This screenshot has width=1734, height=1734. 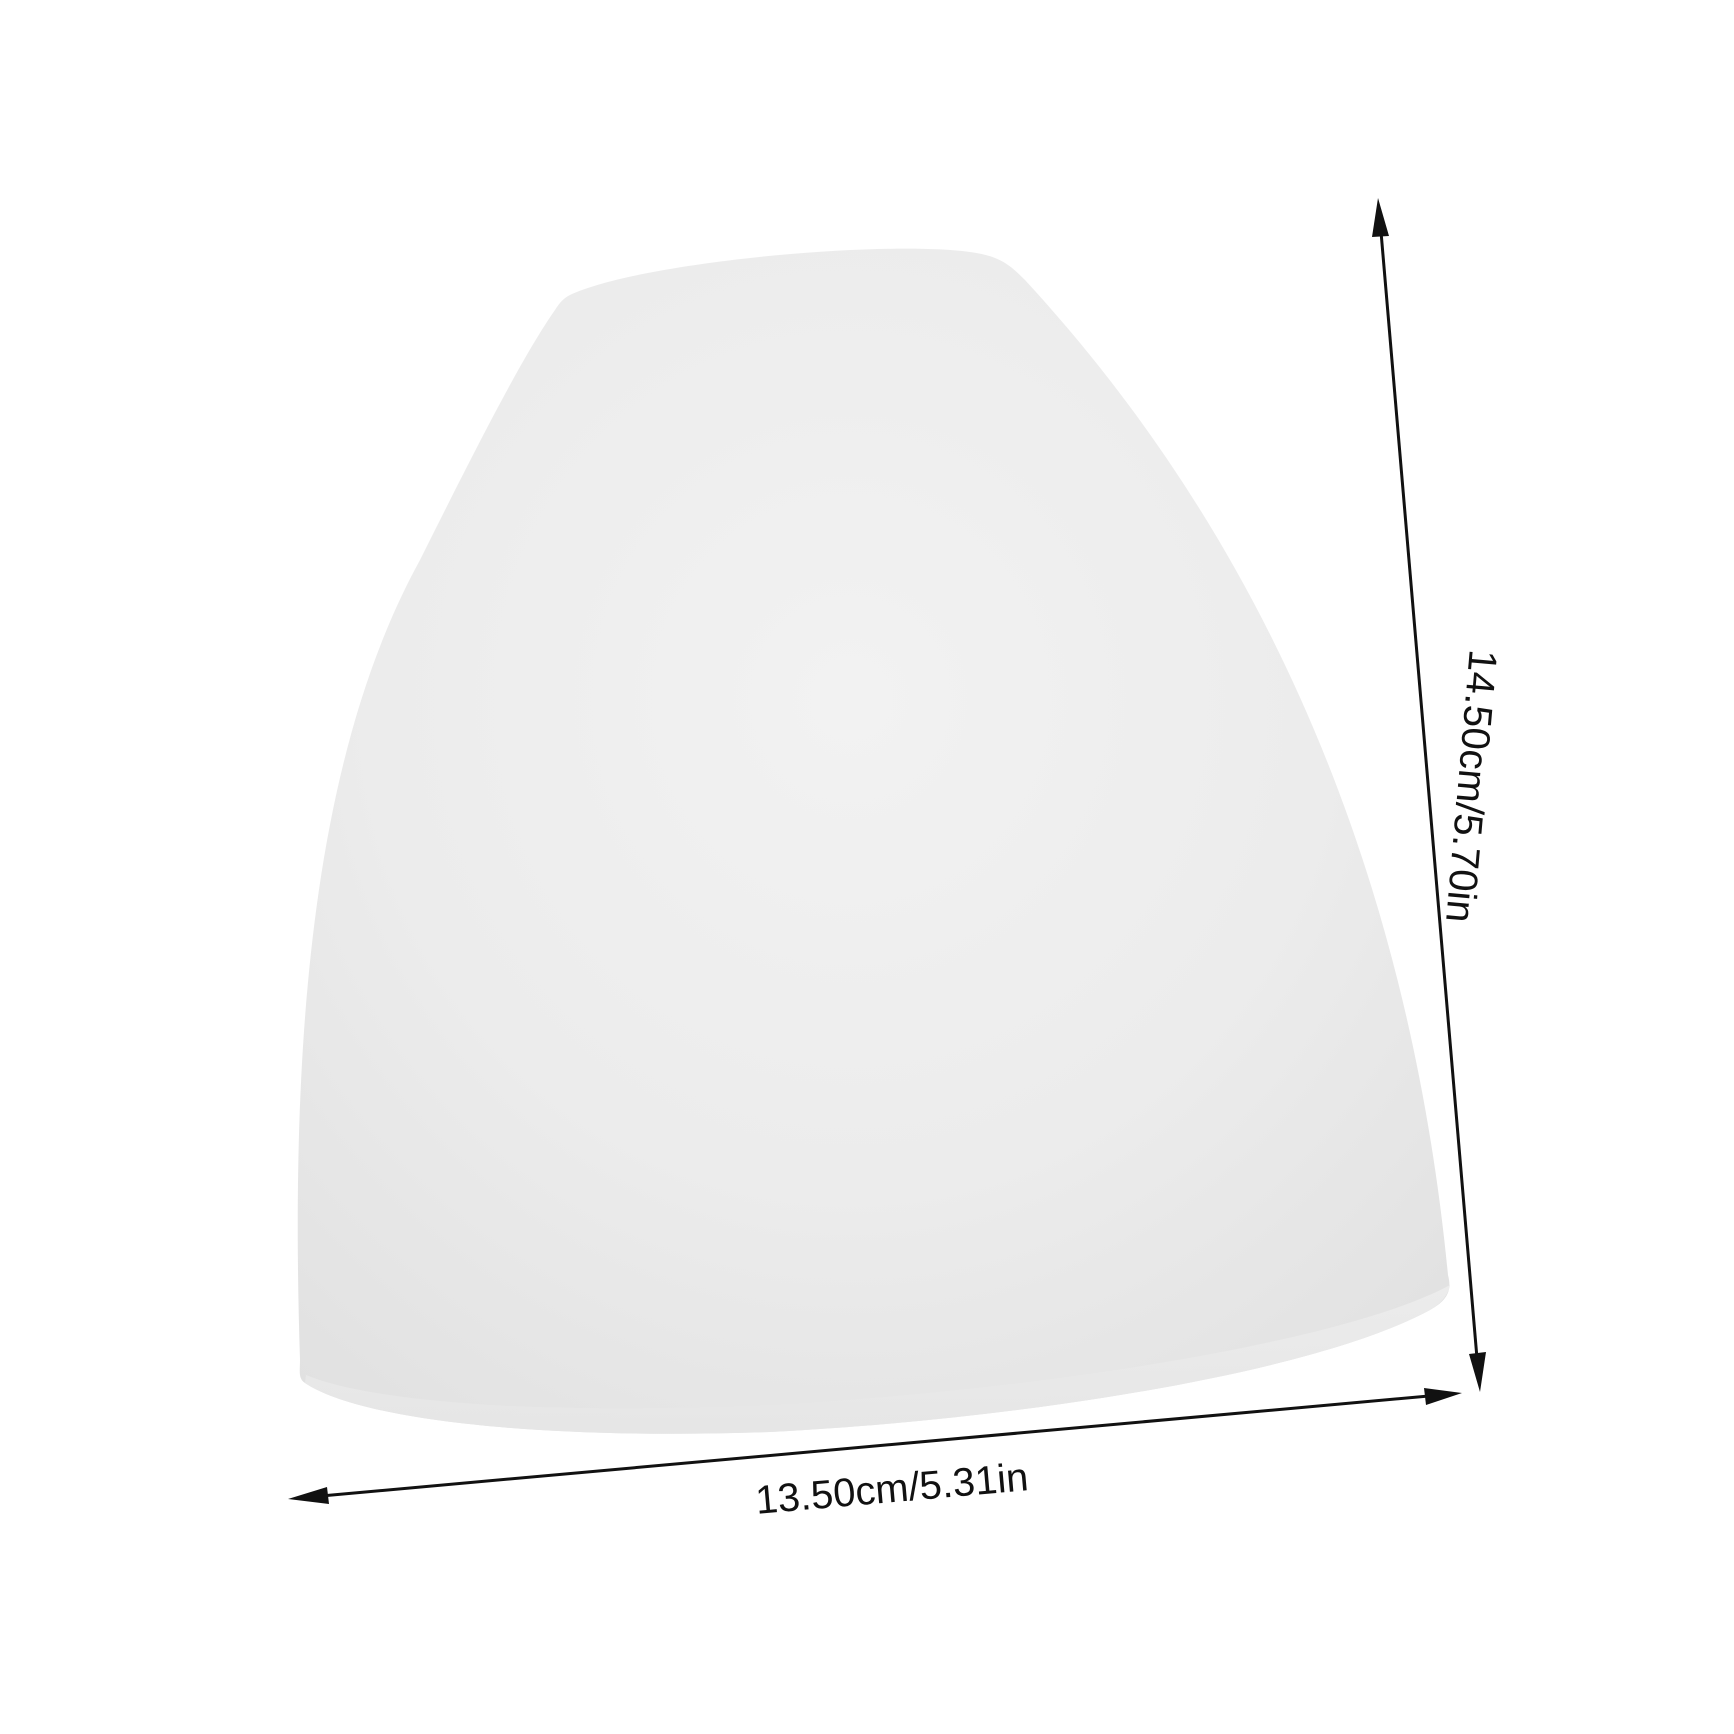 I want to click on width-dimension-label: 13.50cm/5.31in, so click(x=892, y=1489).